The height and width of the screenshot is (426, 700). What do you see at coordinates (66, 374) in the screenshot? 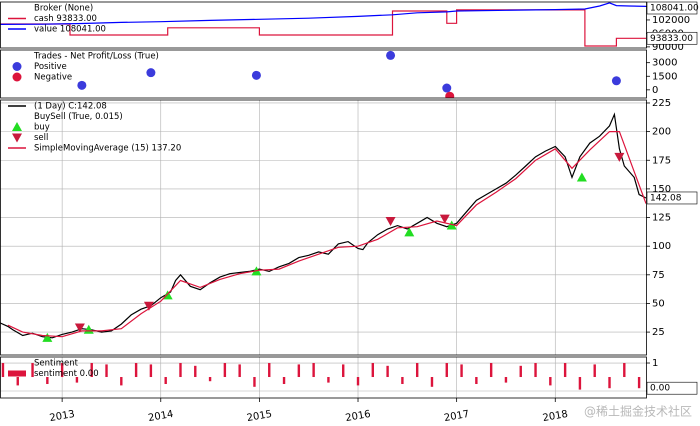
I see `legend-label: sentiment 0.00` at bounding box center [66, 374].